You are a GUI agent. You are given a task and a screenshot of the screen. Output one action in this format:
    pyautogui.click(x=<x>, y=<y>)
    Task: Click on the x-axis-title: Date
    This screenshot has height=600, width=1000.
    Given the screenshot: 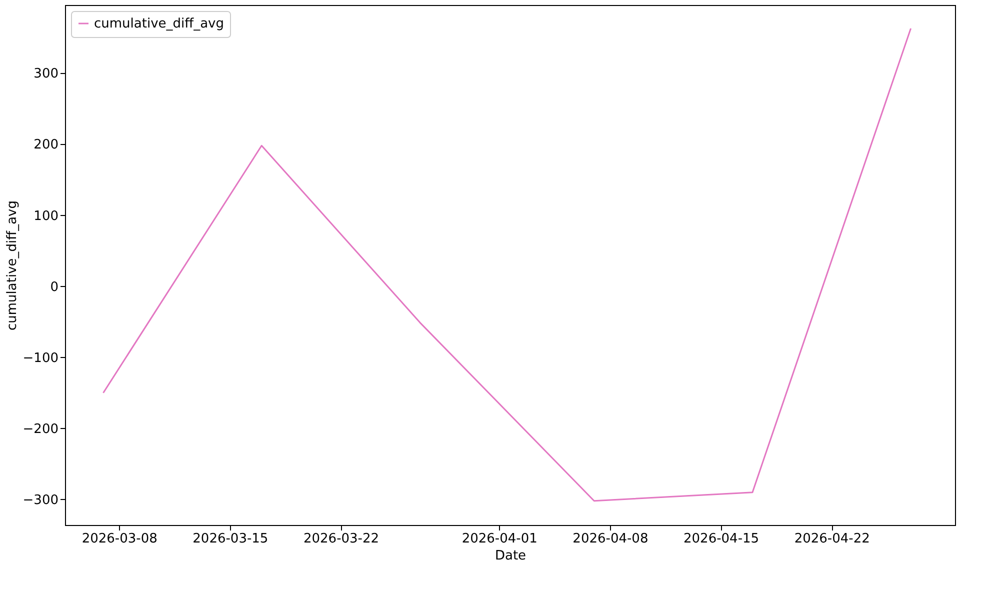 What is the action you would take?
    pyautogui.click(x=510, y=556)
    